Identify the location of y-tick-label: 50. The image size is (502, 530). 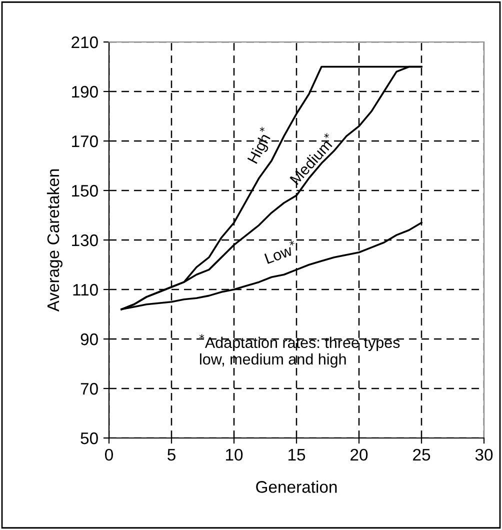
(89, 438).